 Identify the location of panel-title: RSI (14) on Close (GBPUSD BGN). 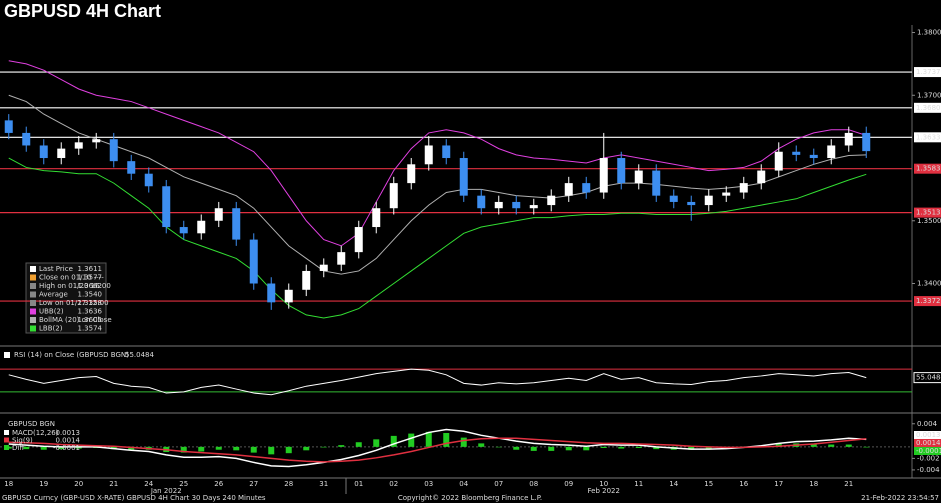
(71, 355).